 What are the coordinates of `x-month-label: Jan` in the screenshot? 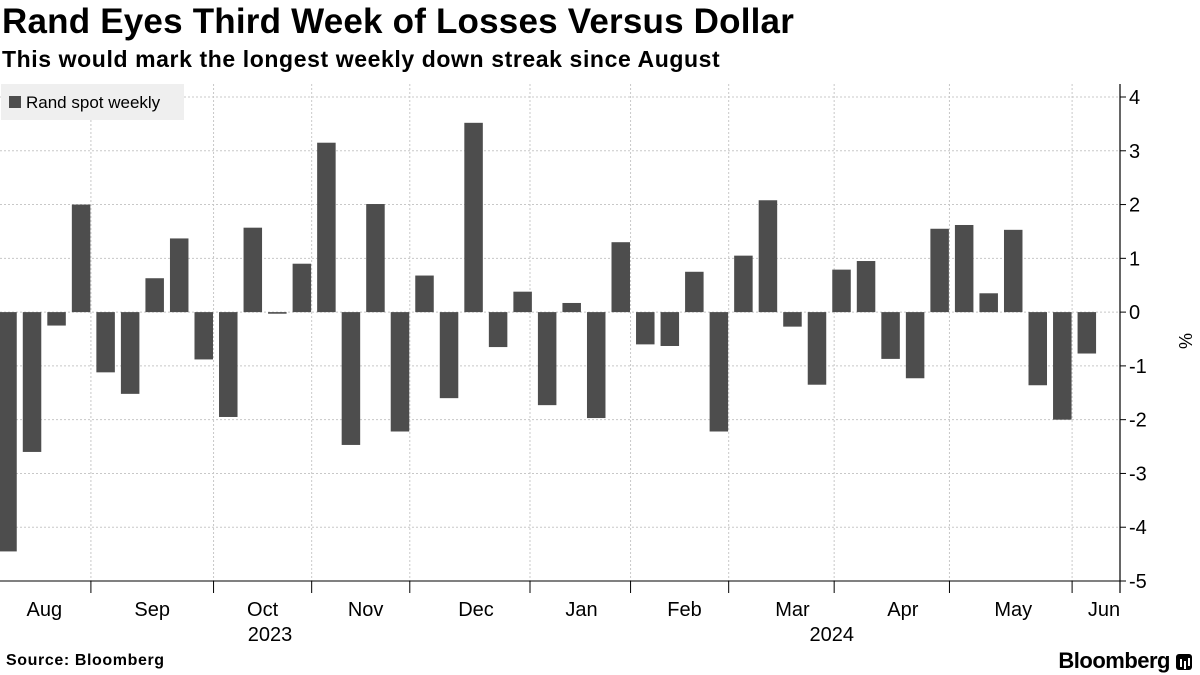 It's located at (581, 610).